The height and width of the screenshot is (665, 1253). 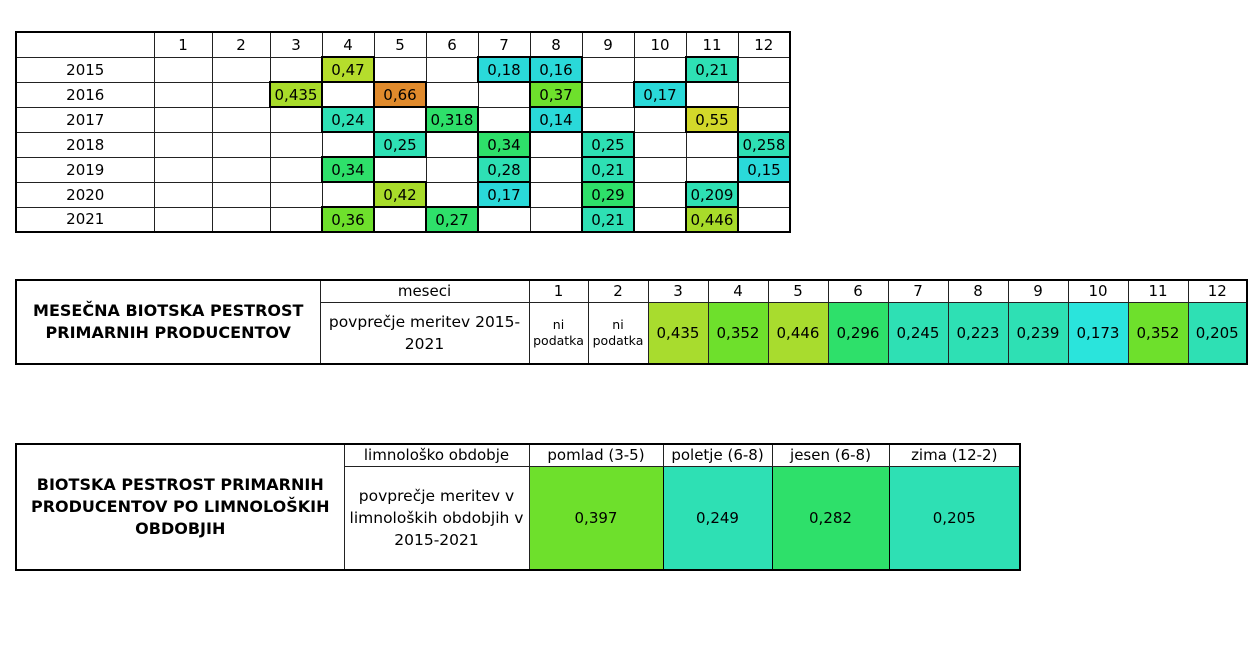 What do you see at coordinates (504, 44) in the screenshot?
I see `month-header: 7` at bounding box center [504, 44].